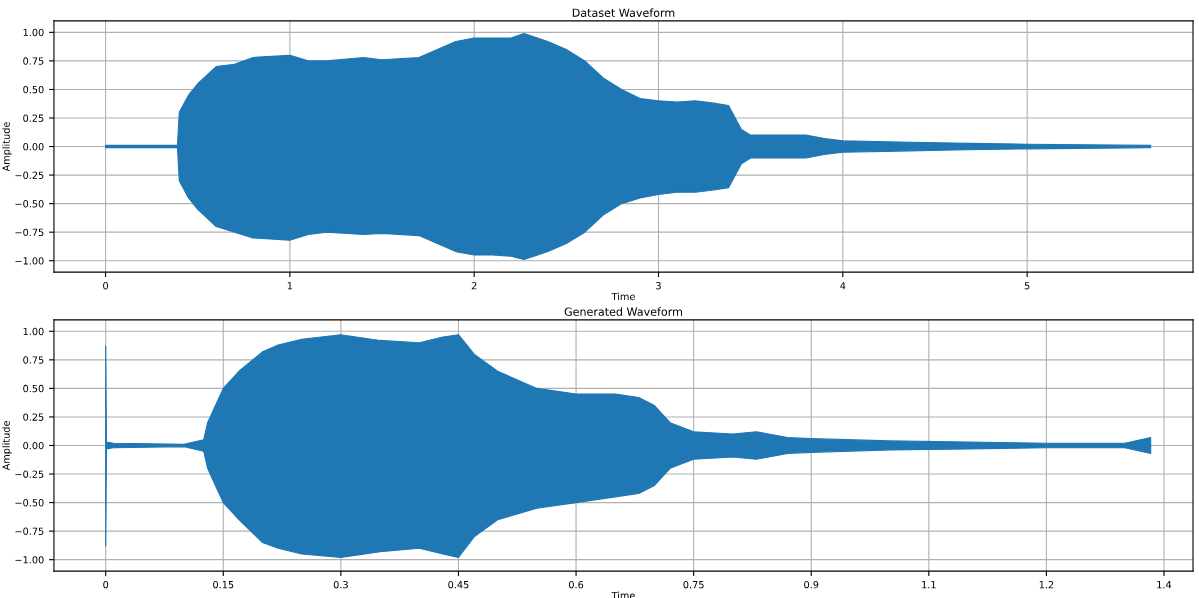  Describe the element at coordinates (623, 296) in the screenshot. I see `x-axis-title: Time` at that location.